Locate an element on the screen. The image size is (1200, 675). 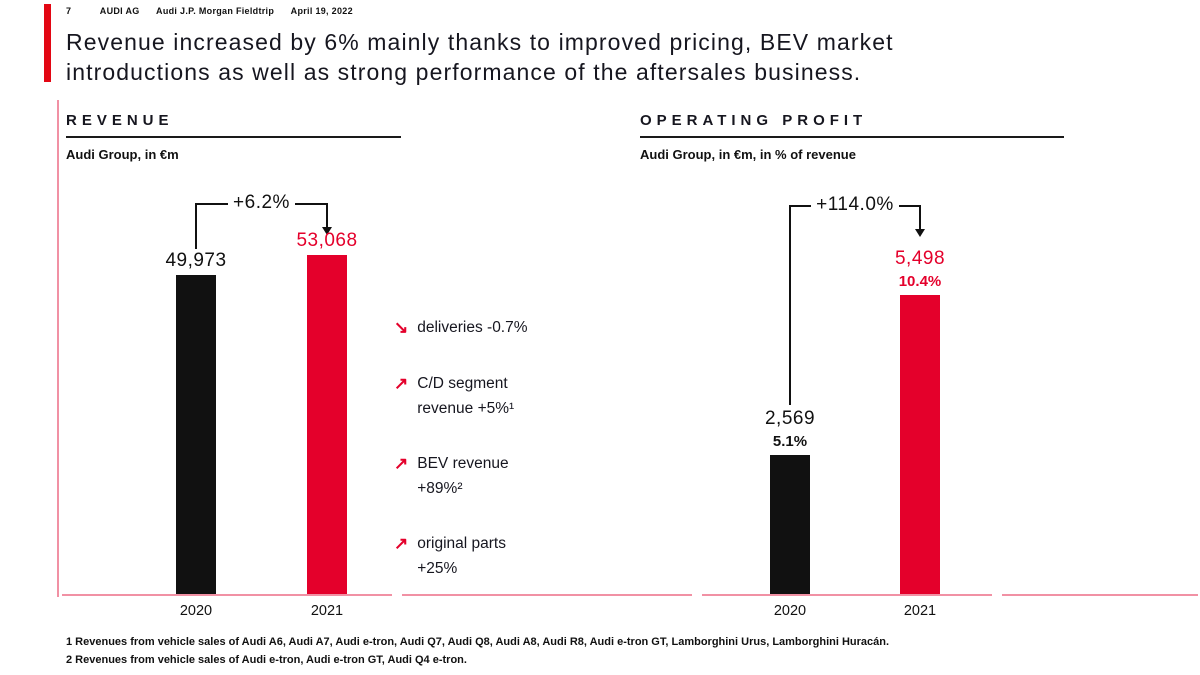
annotation-cd-segment: ↗ C/D segment revenue +5%¹ is located at coordinates (494, 396).